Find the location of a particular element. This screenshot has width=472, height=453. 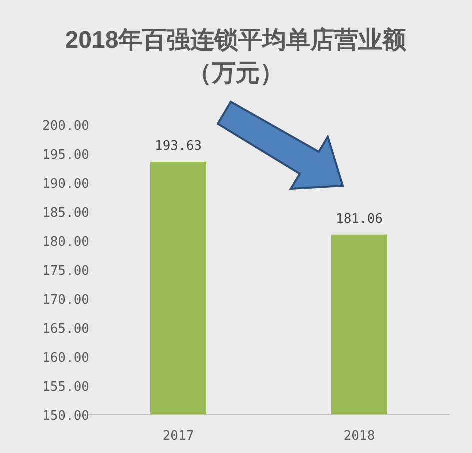

chart-title: 2018年百强连锁平均单店营业额（万元） is located at coordinates (236, 57).